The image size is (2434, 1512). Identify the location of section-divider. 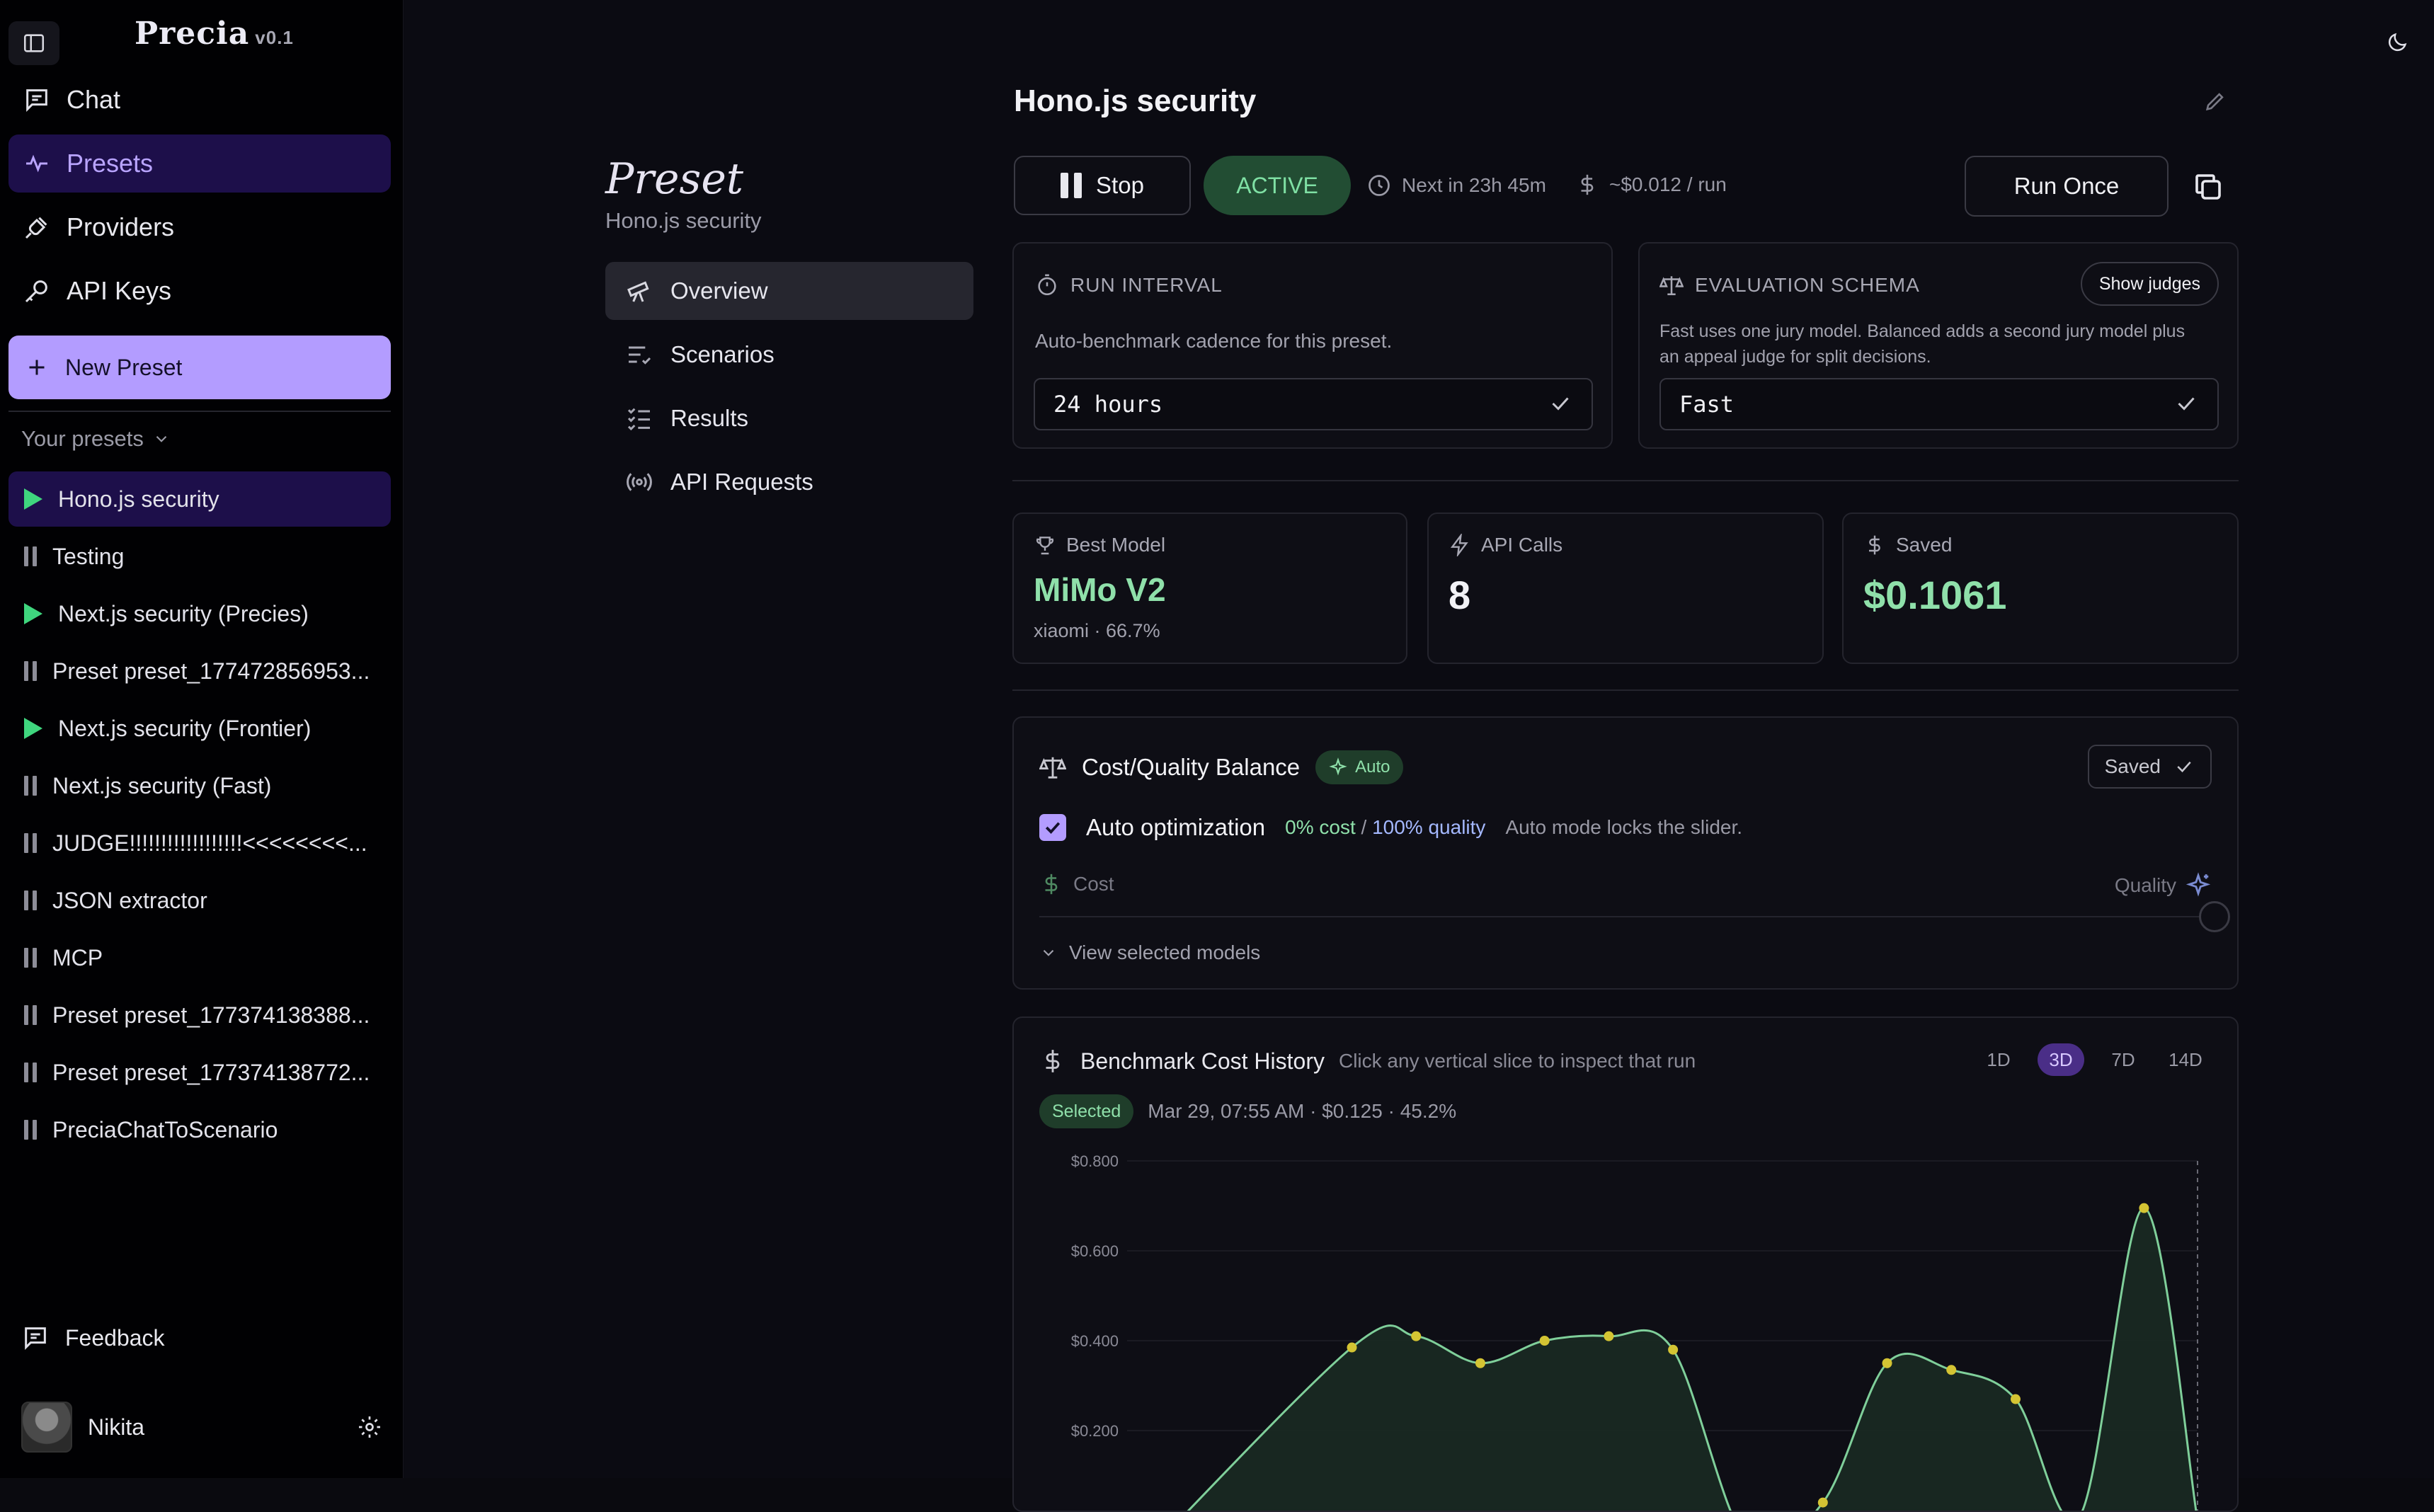
(1626, 690).